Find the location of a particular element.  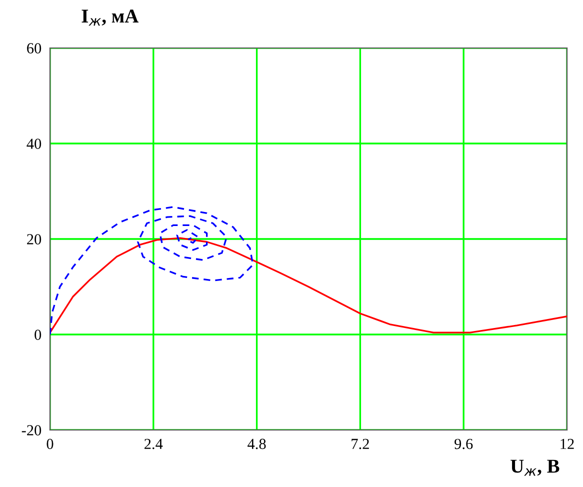

y-tick-label: 20 is located at coordinates (34, 239).